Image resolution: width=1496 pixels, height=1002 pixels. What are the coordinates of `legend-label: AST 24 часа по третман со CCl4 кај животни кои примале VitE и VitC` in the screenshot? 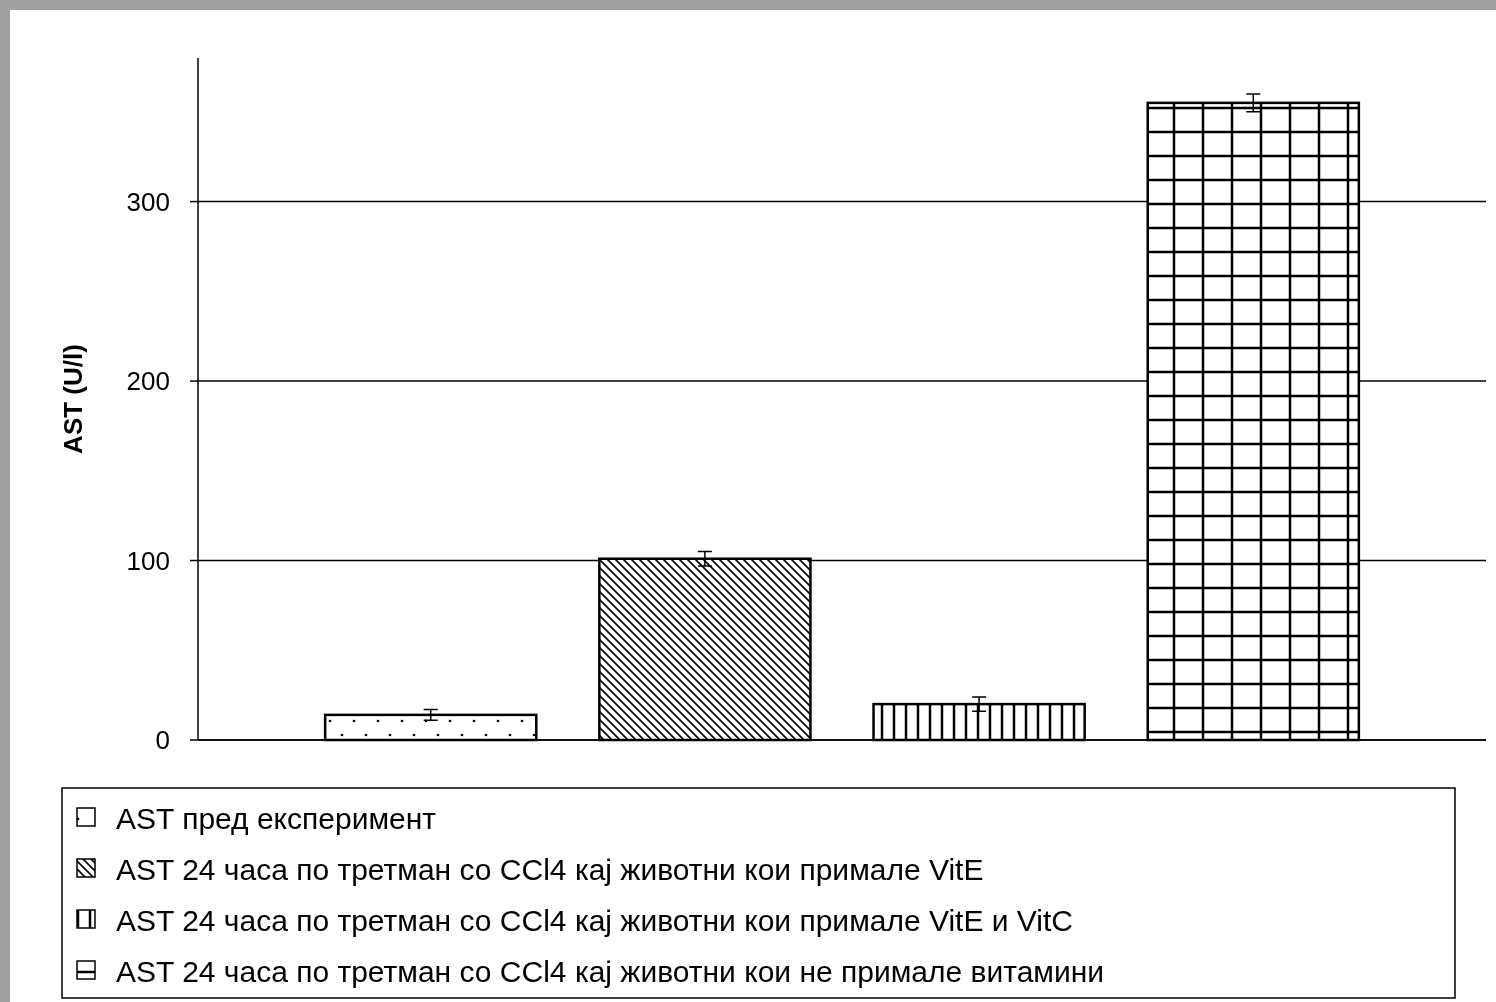 It's located at (594, 920).